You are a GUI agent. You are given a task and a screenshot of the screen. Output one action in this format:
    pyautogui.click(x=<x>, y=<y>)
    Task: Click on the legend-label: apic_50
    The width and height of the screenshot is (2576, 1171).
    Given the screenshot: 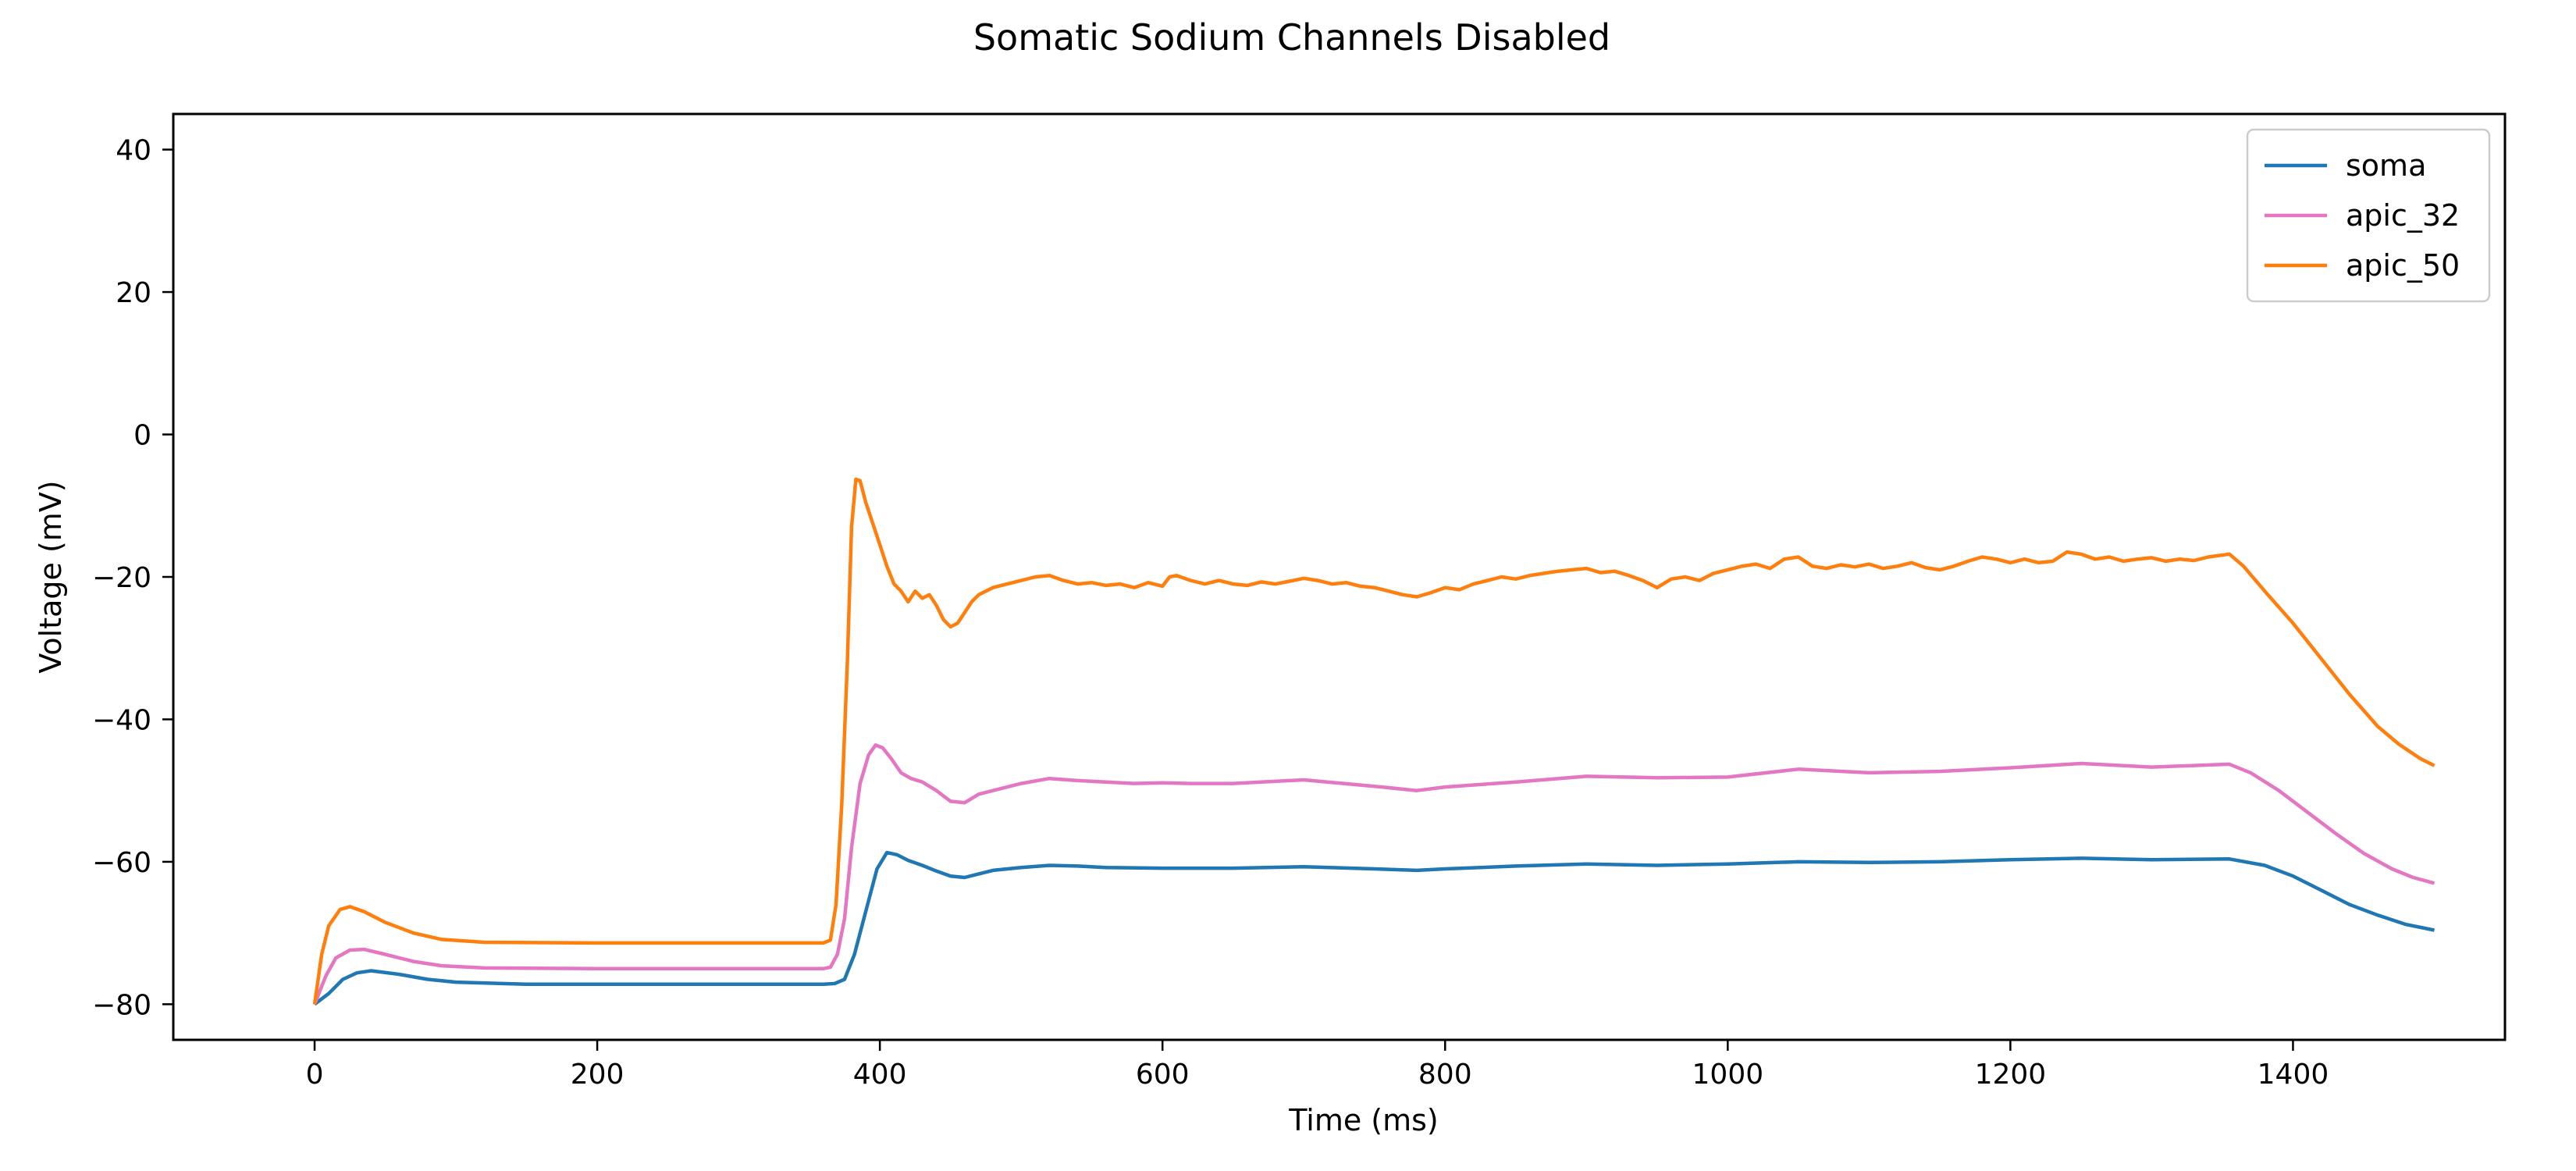 What is the action you would take?
    pyautogui.click(x=2403, y=265)
    